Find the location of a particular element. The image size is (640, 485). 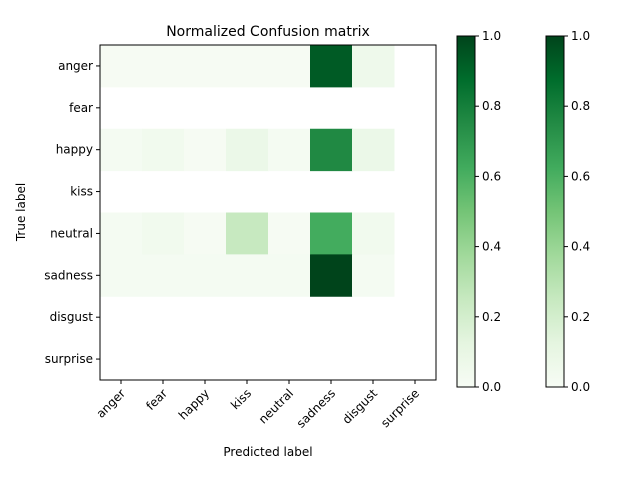

x-tick-label: sadness is located at coordinates (316, 408).